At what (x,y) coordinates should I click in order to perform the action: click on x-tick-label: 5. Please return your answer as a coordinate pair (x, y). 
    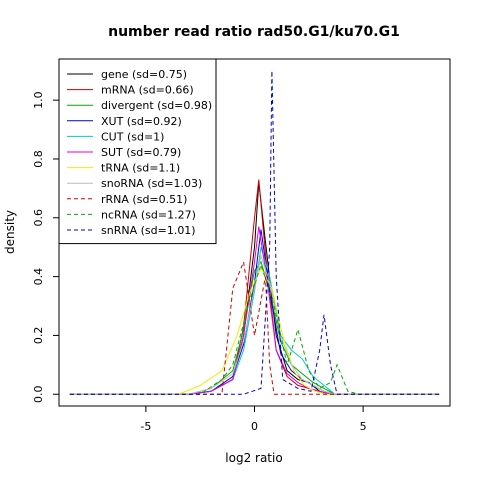
    Looking at the image, I should click on (363, 426).